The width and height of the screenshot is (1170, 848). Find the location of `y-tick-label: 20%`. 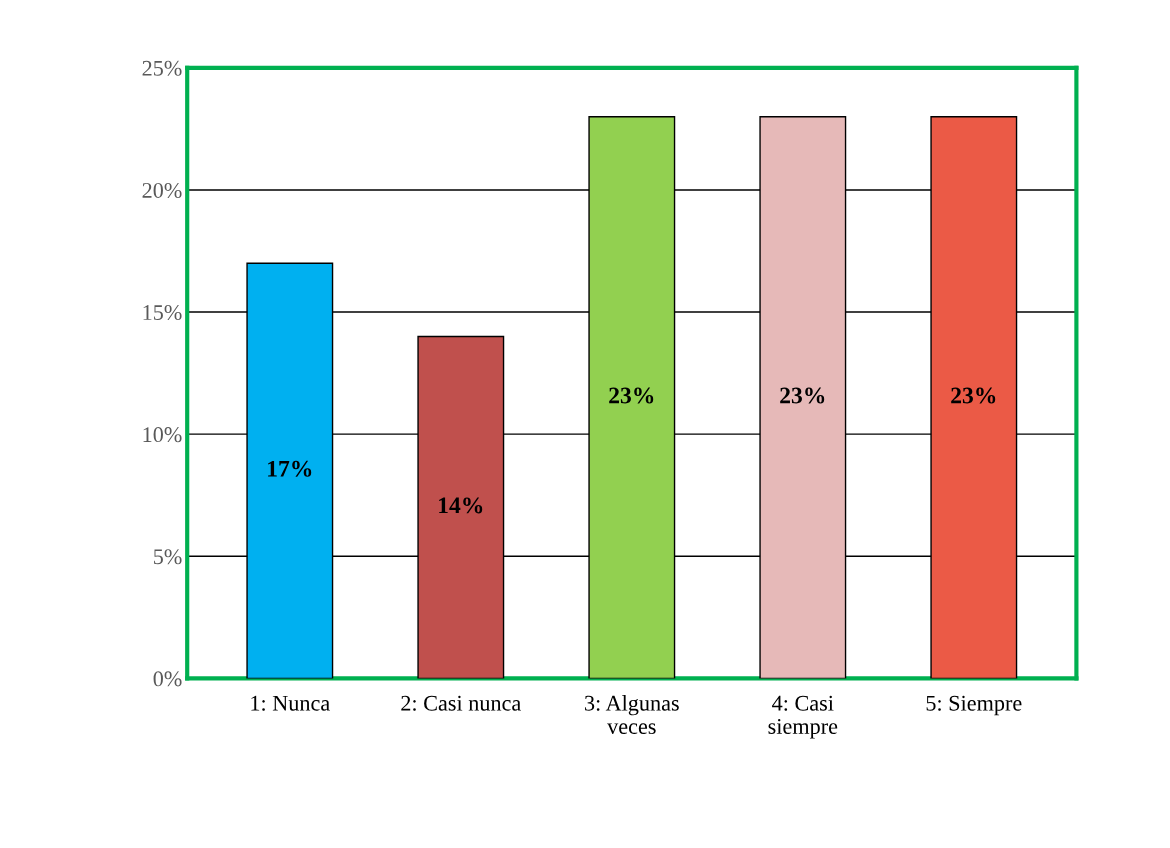

y-tick-label: 20% is located at coordinates (162, 190).